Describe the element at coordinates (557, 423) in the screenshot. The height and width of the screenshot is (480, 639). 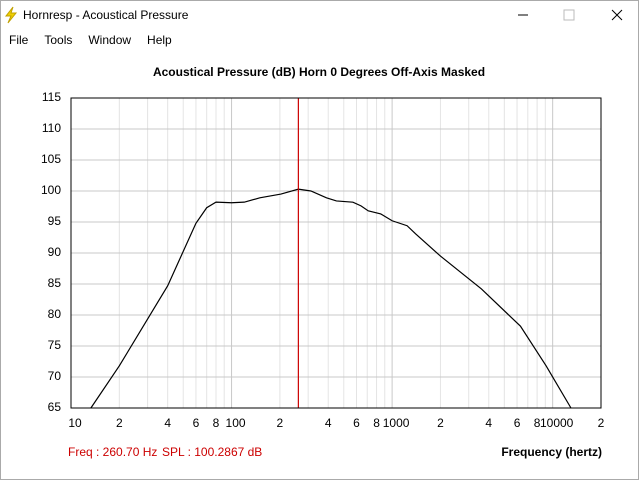
I see `x-tick-label: 10000` at that location.